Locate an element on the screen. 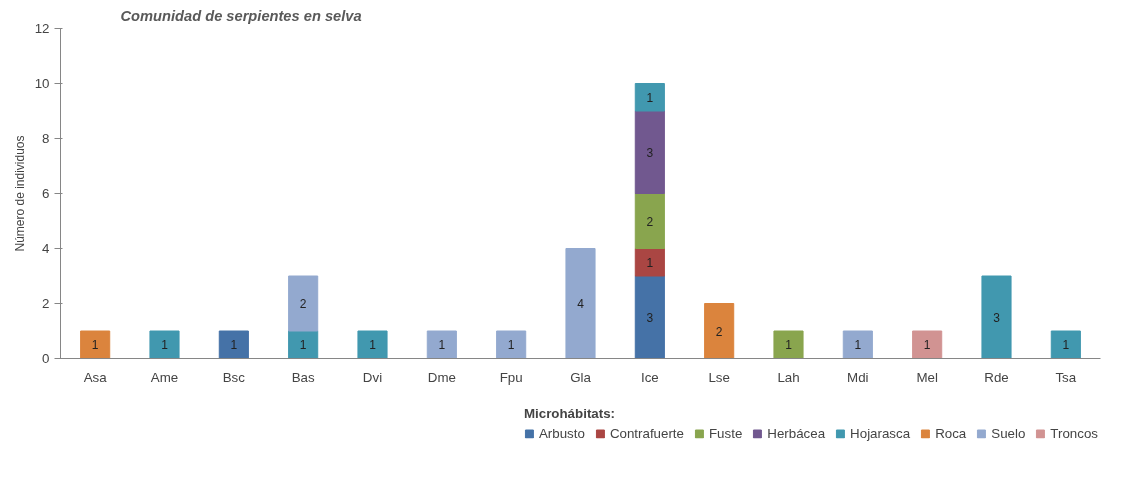  x-tick-label: Dme is located at coordinates (441, 377).